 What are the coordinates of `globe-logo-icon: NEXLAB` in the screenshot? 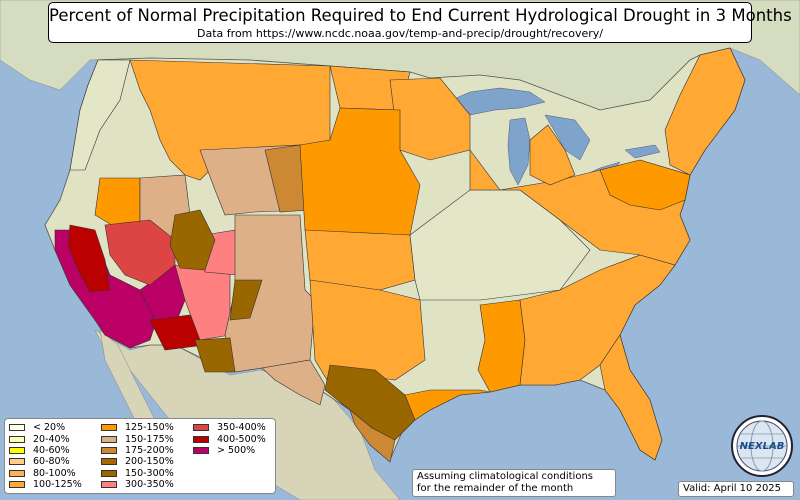 It's located at (762, 446).